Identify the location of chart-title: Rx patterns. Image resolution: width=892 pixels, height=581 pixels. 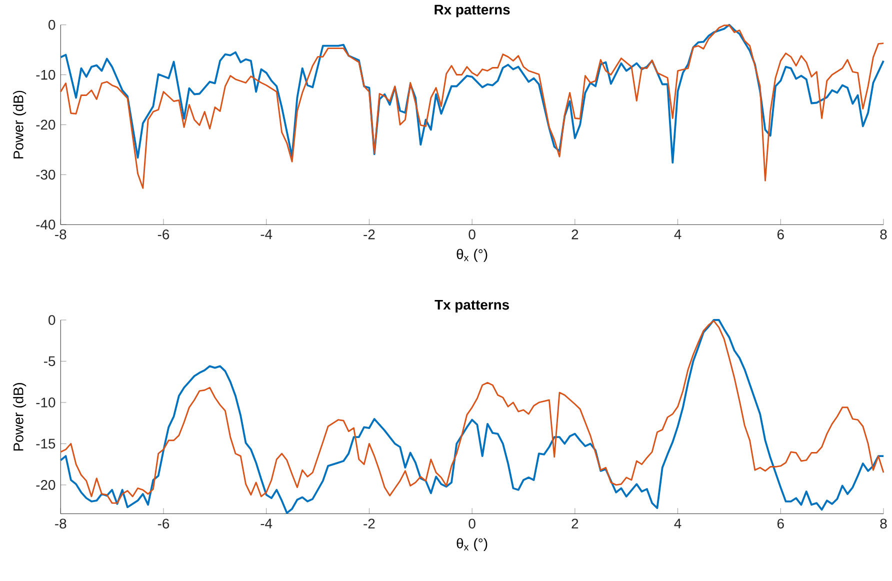
(472, 11).